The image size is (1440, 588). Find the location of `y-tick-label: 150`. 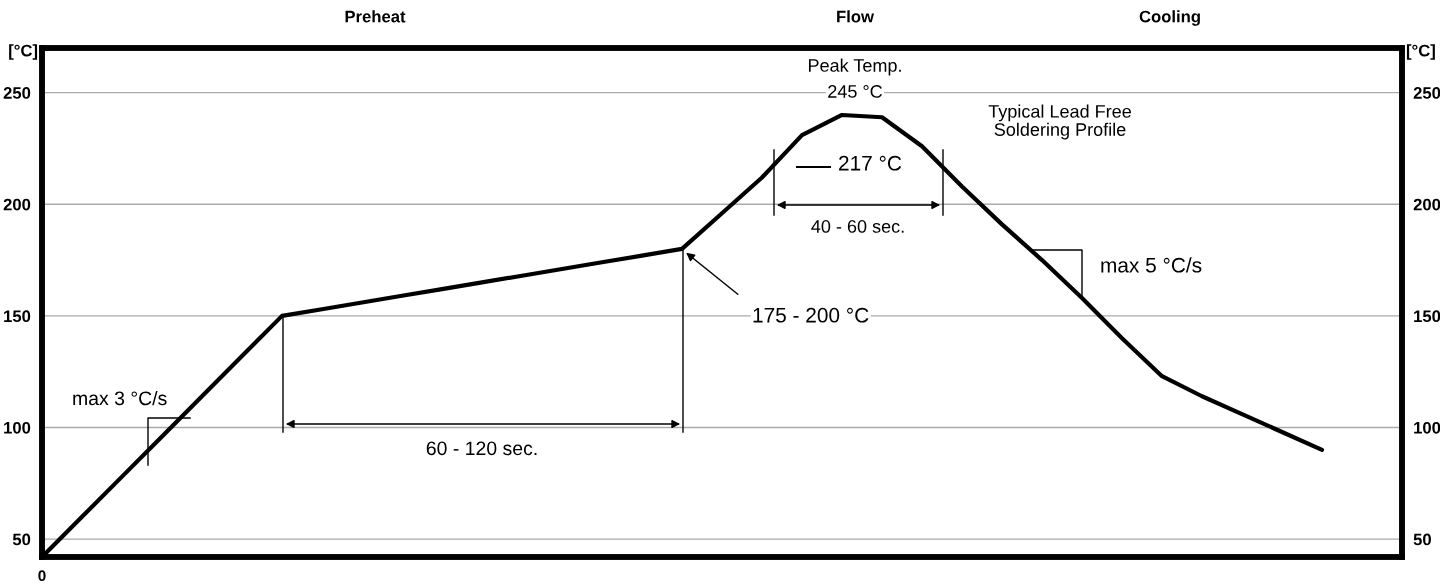

y-tick-label: 150 is located at coordinates (17, 316).